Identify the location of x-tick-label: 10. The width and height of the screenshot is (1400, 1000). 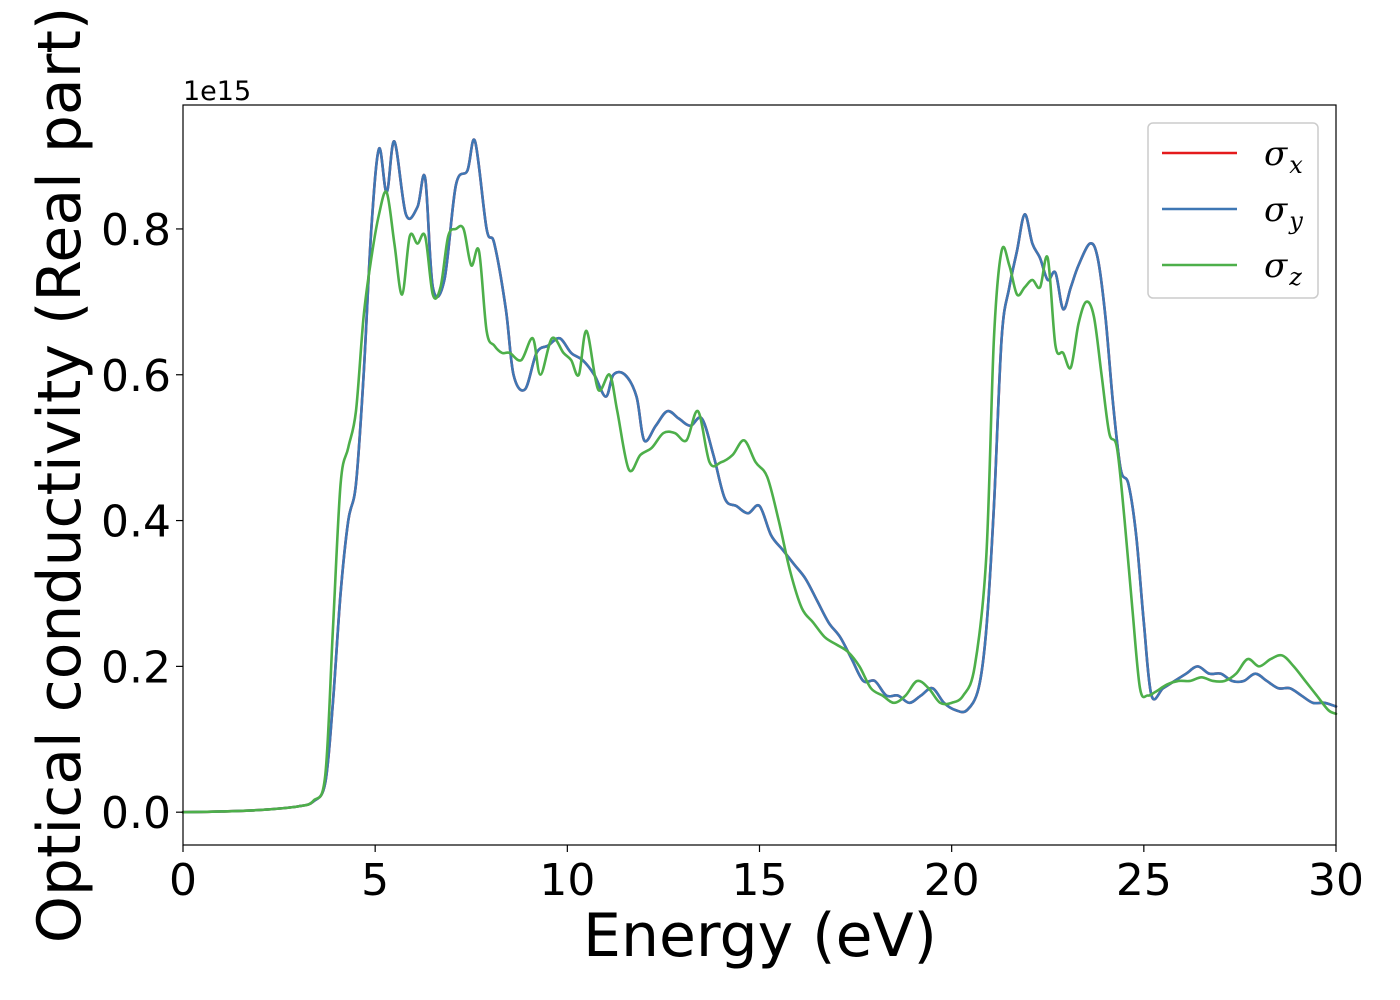
(567, 880).